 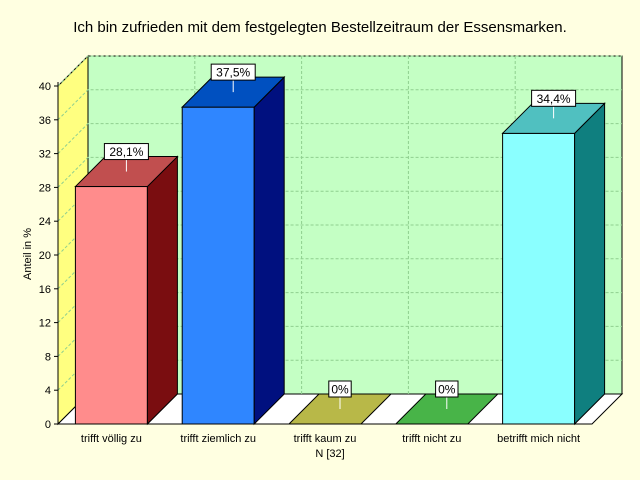 I want to click on y-tick-label: 16, so click(x=45, y=290).